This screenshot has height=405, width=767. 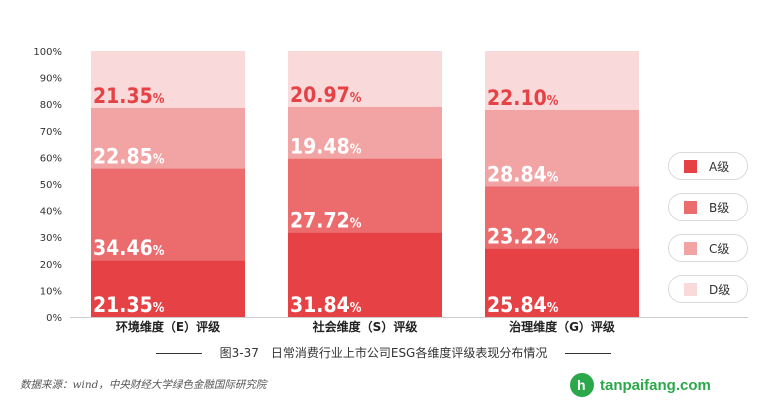 I want to click on y-tick-label: 0%, so click(x=54, y=318).